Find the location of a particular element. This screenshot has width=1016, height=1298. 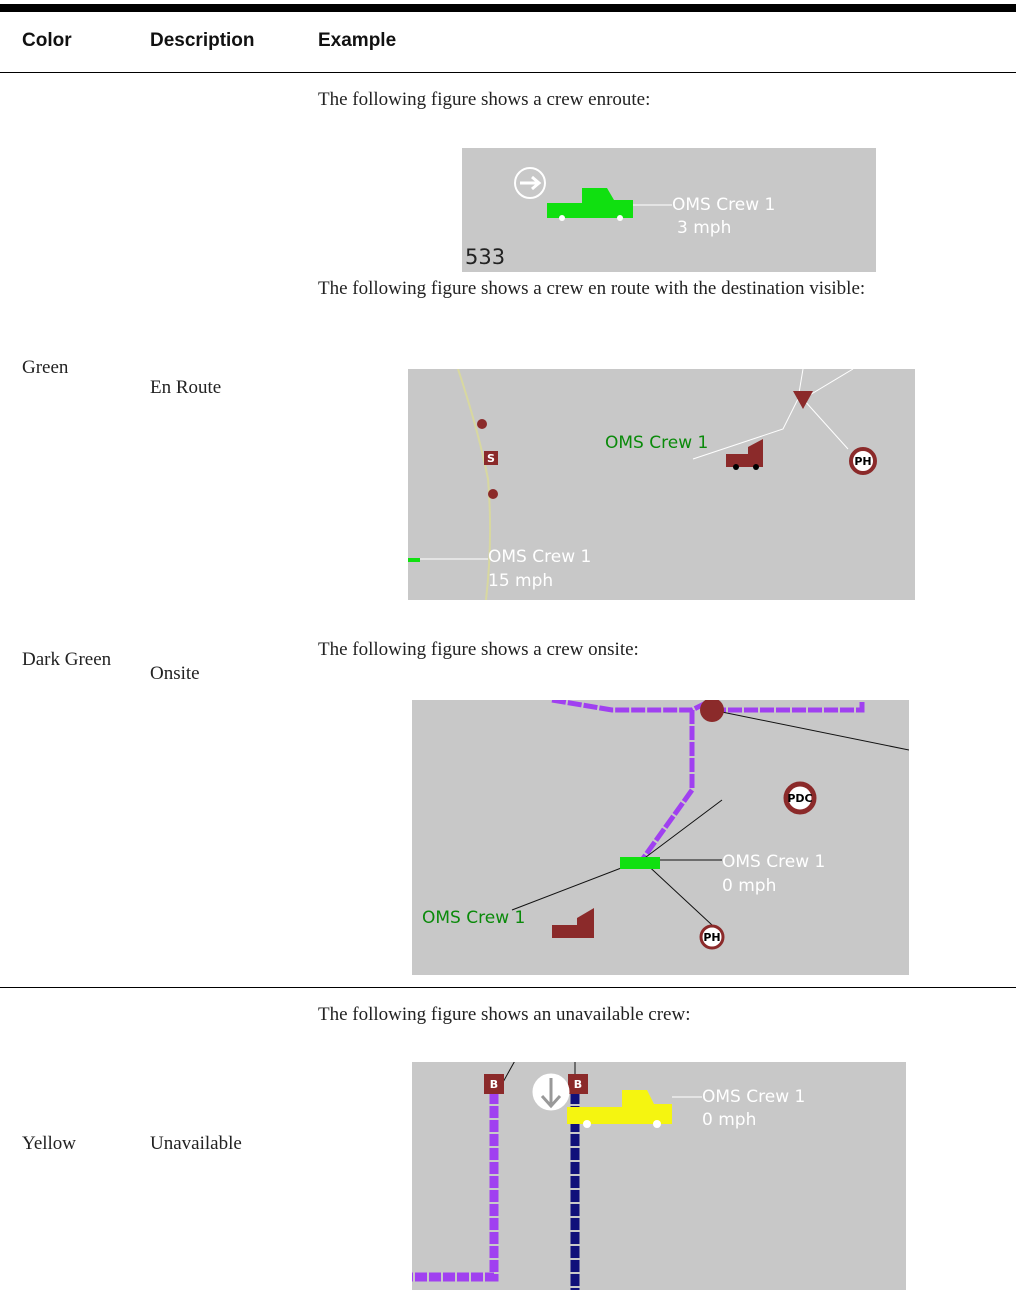

description-cell: Unavailable is located at coordinates (196, 1143).